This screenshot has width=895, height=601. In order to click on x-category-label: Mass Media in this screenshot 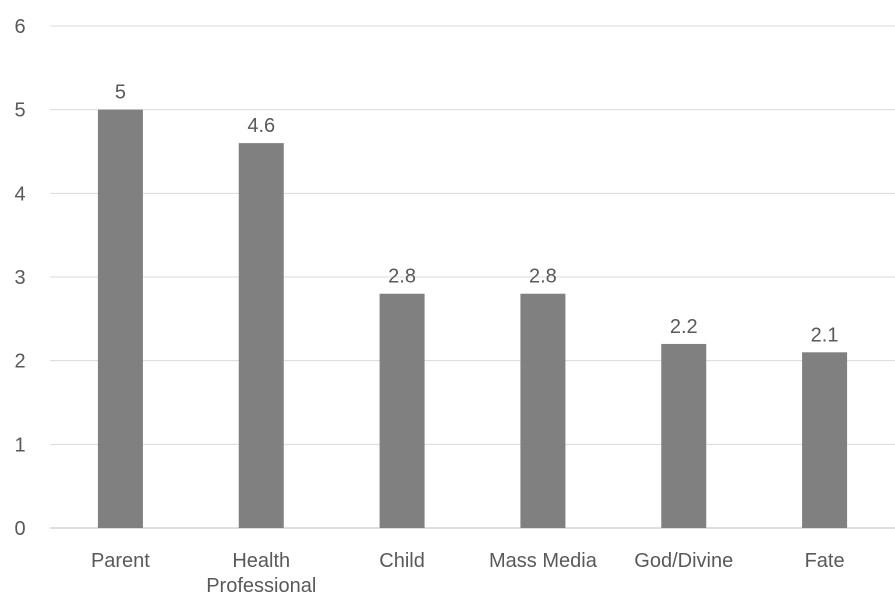, I will do `click(543, 561)`.